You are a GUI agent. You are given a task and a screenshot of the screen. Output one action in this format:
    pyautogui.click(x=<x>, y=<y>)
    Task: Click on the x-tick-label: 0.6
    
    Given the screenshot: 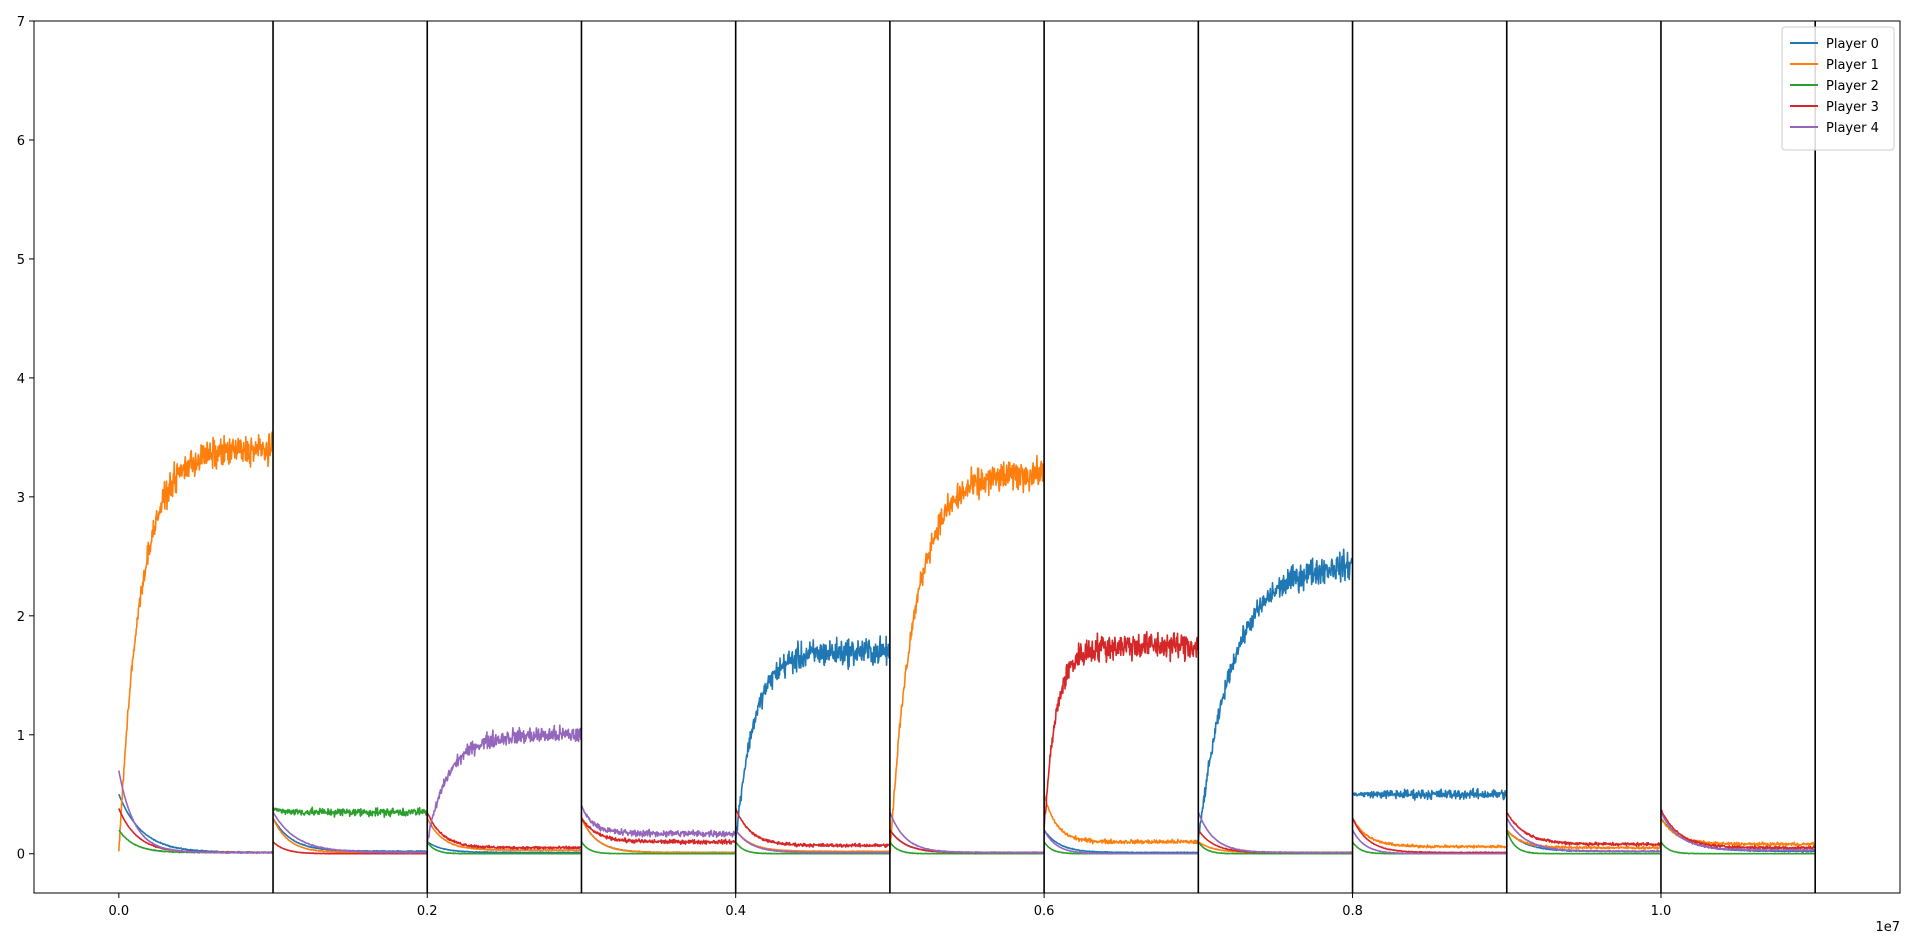 What is the action you would take?
    pyautogui.click(x=1044, y=911)
    